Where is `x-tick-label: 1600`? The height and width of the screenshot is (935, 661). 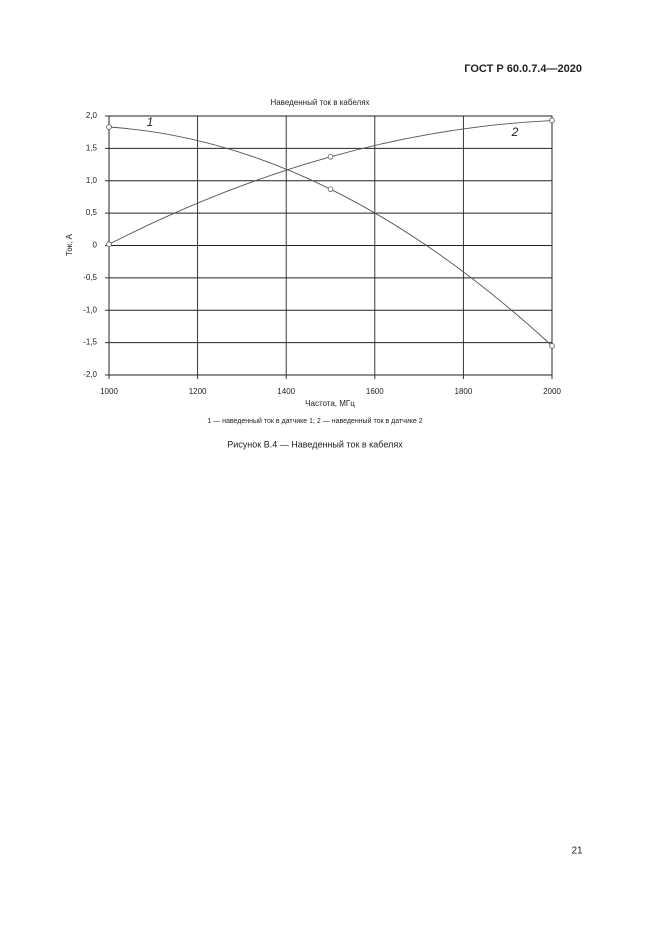 x-tick-label: 1600 is located at coordinates (375, 391).